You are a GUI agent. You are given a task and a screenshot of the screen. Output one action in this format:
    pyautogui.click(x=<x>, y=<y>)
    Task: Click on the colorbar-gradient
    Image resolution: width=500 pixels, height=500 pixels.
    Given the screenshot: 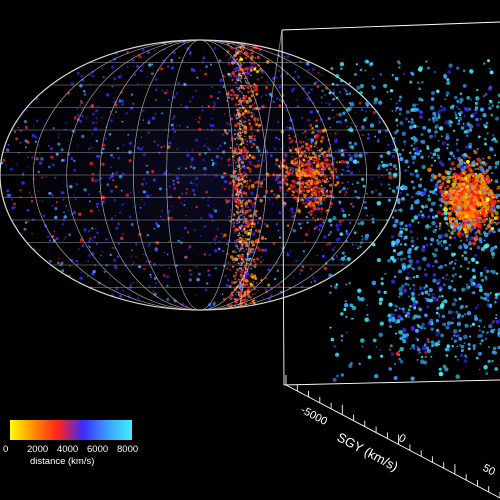 What is the action you would take?
    pyautogui.click(x=71, y=430)
    